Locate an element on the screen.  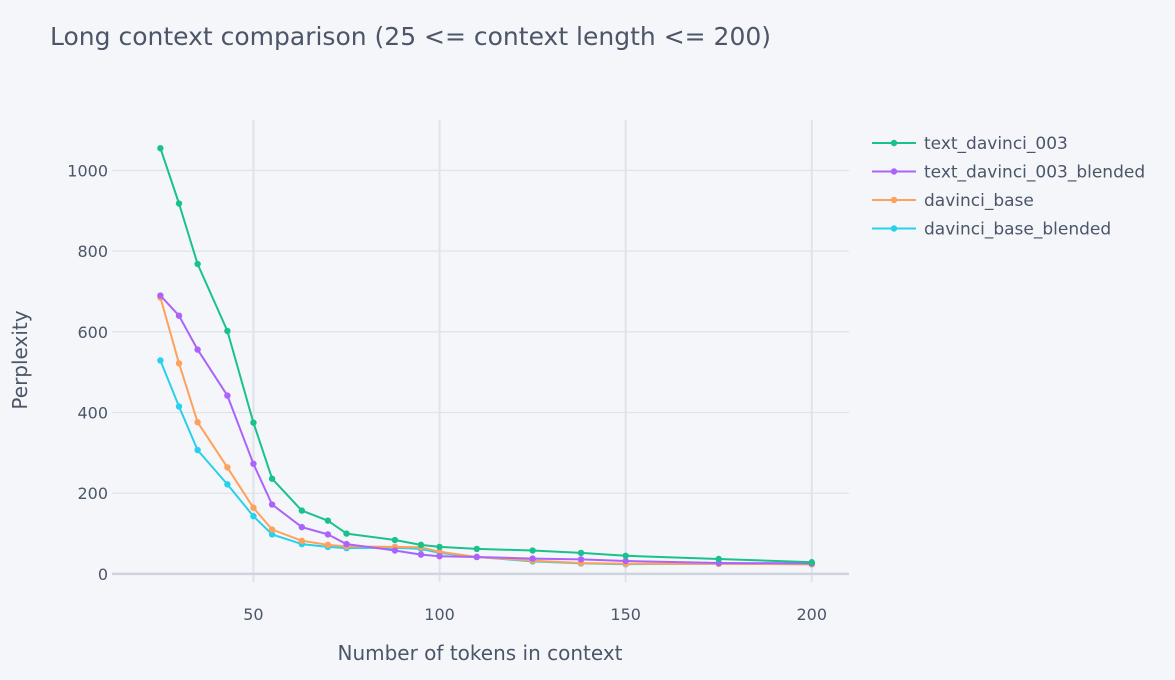
y-tick-label: 1000 is located at coordinates (87, 170).